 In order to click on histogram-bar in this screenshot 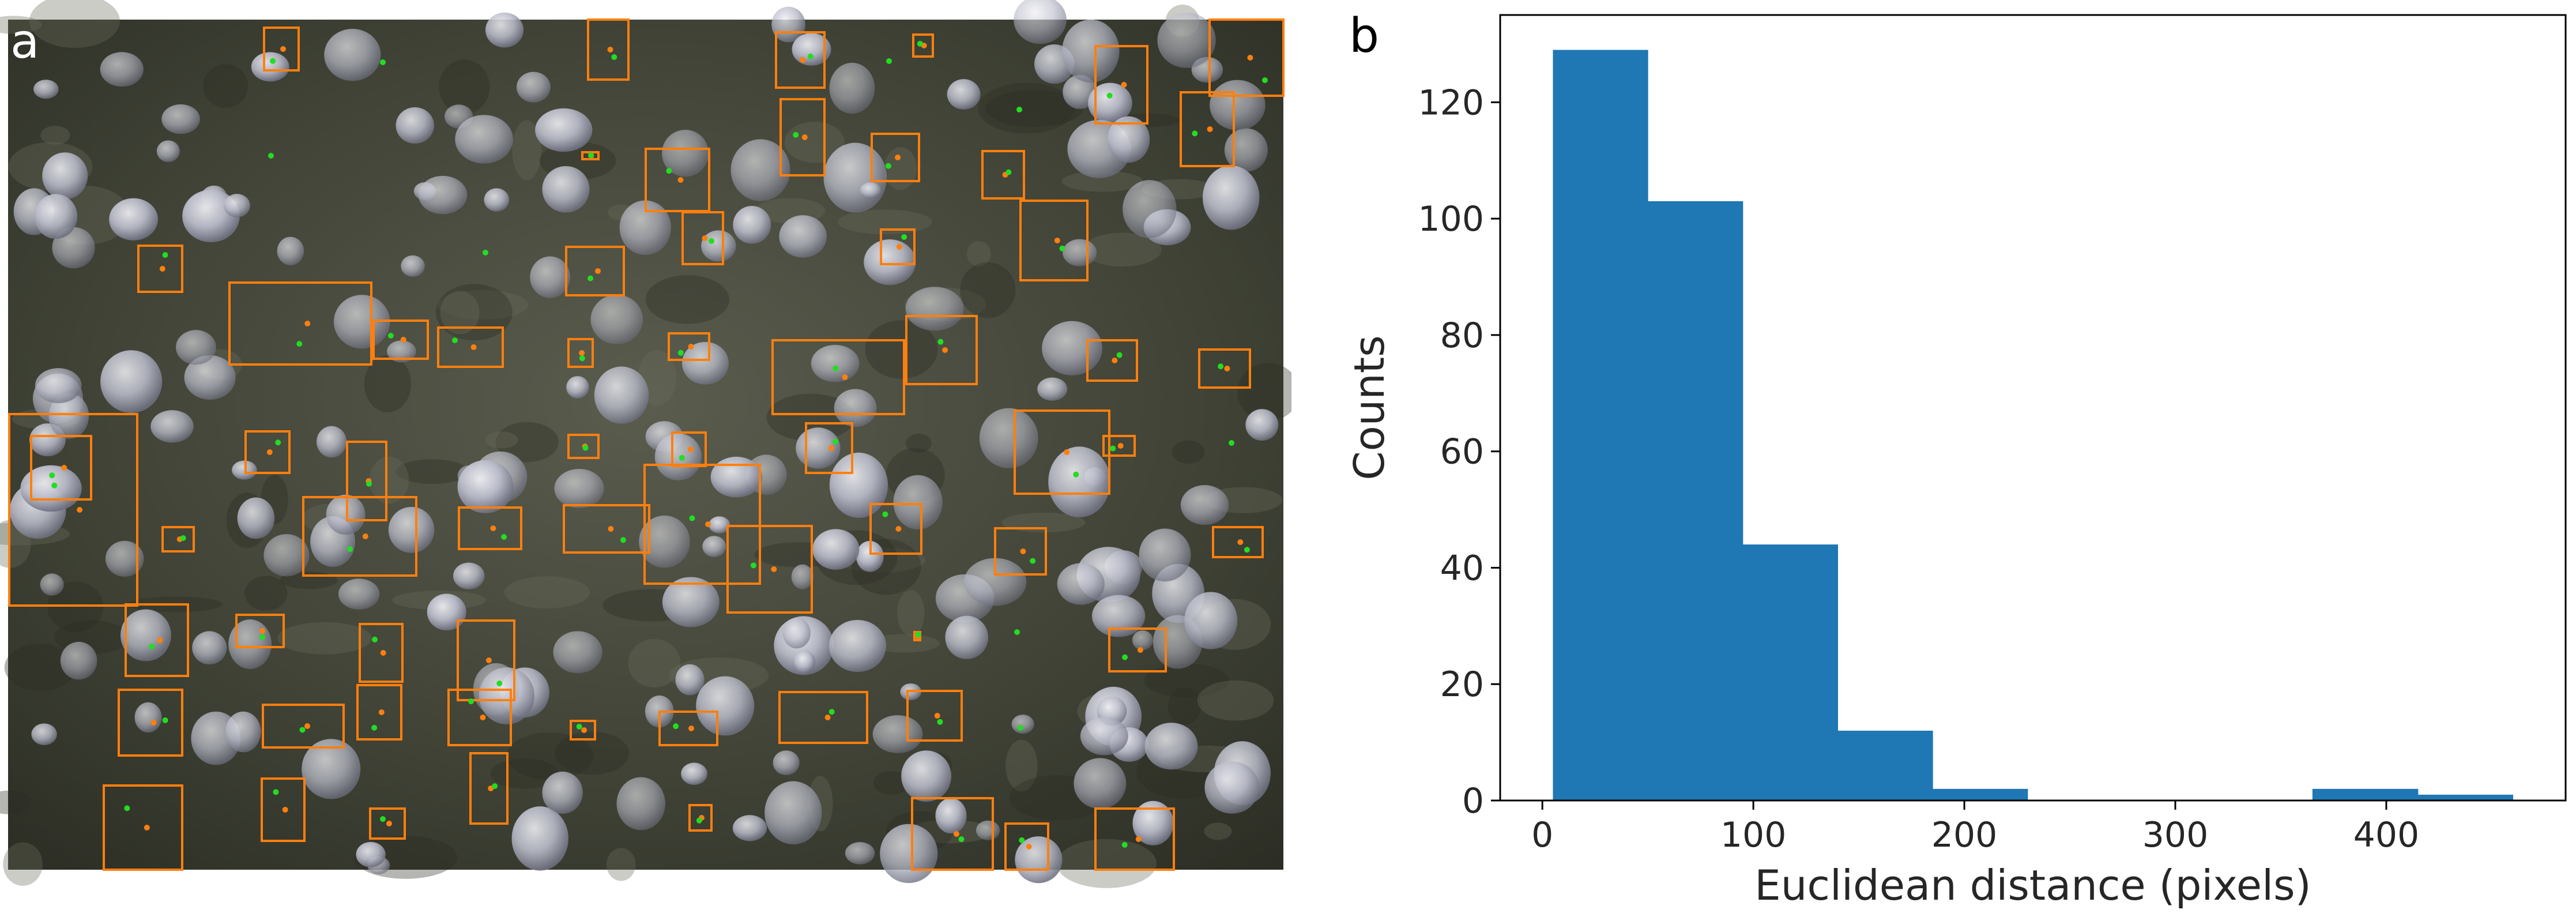, I will do `click(1600, 425)`.